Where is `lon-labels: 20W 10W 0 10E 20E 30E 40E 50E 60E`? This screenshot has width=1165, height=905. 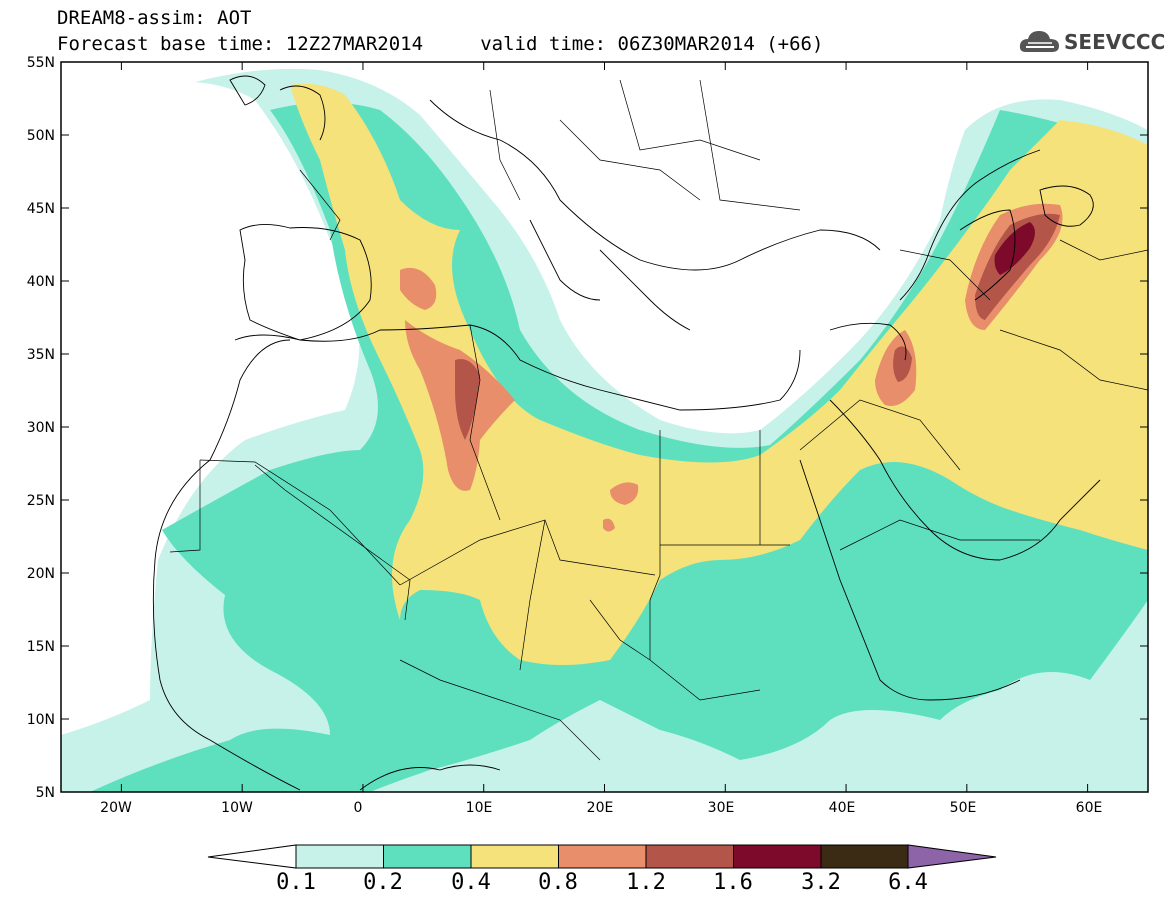
lon-labels: 20W 10W 0 10E 20E 30E 40E 50E 60E is located at coordinates (601, 808).